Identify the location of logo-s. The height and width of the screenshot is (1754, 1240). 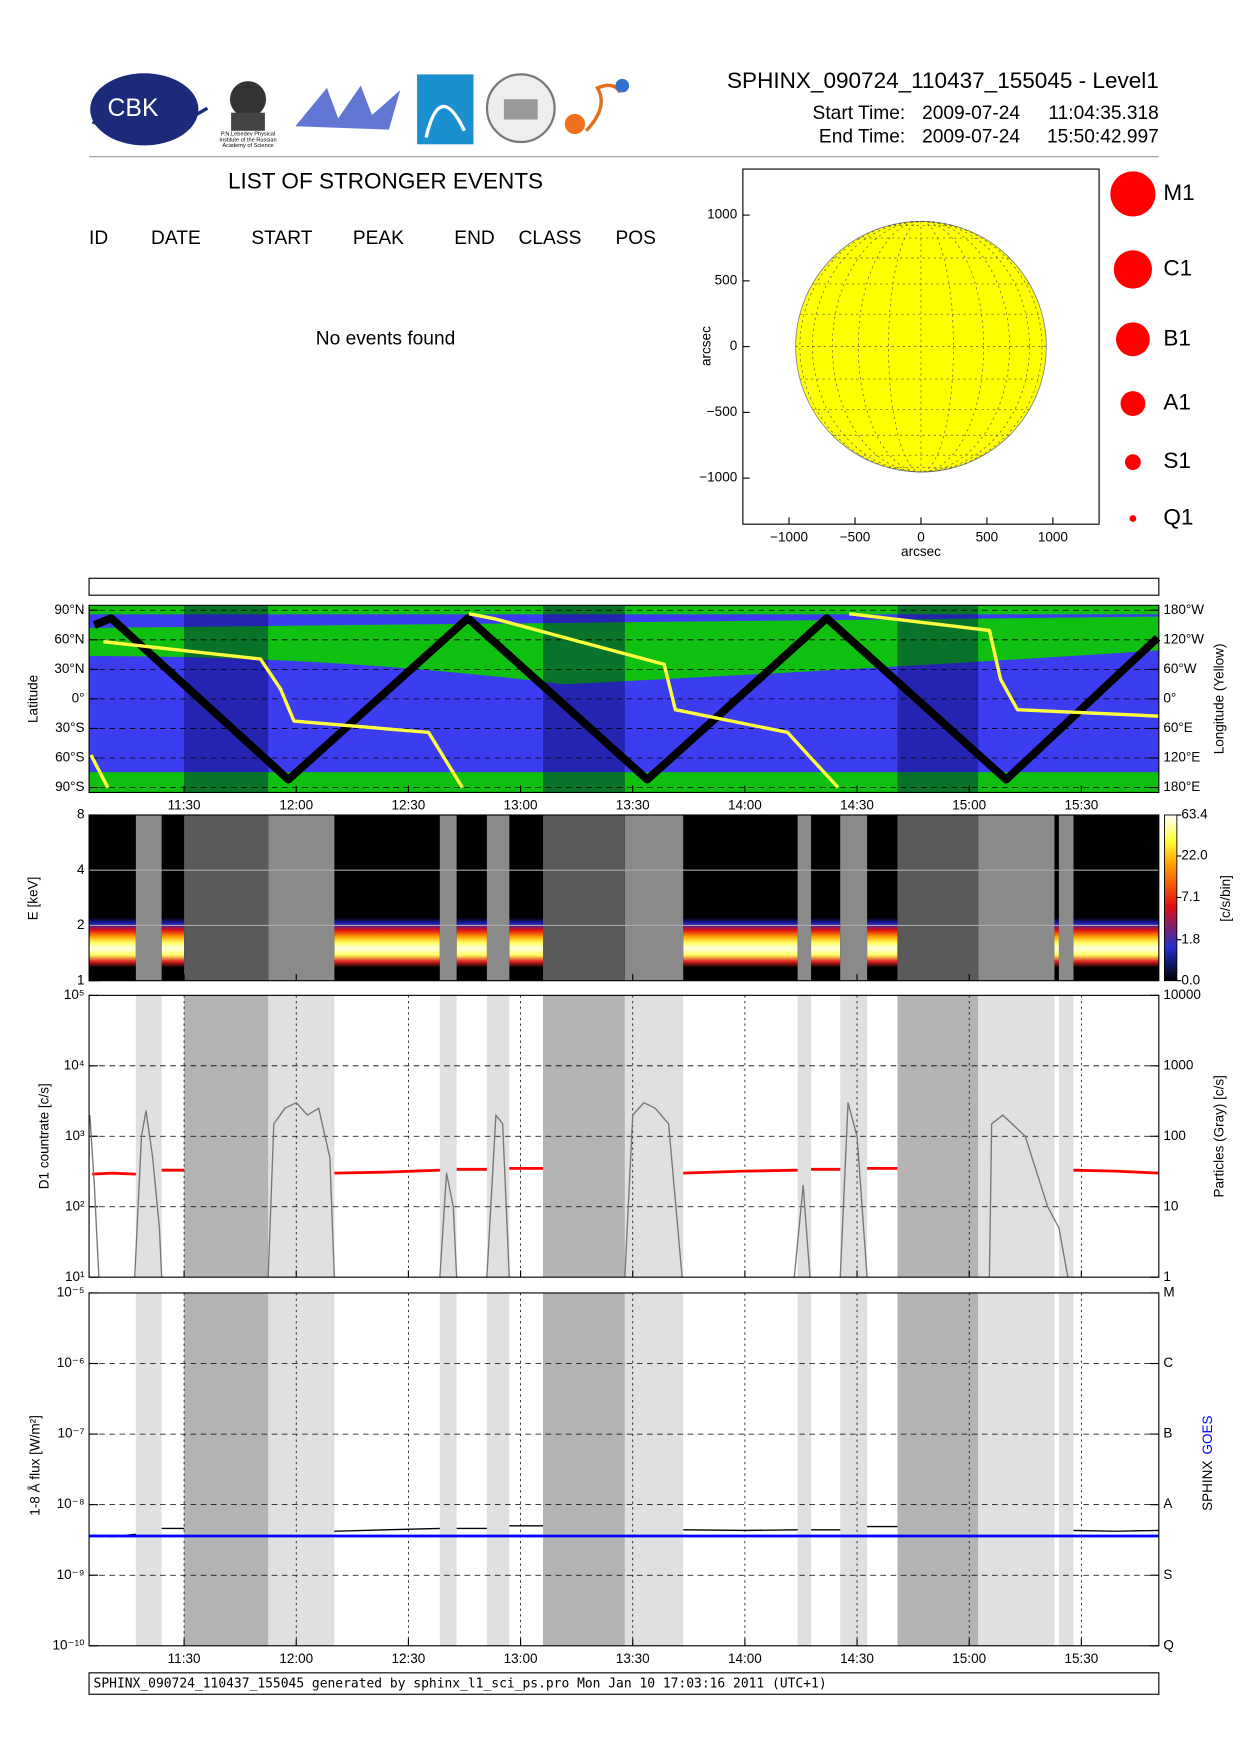
(603, 107).